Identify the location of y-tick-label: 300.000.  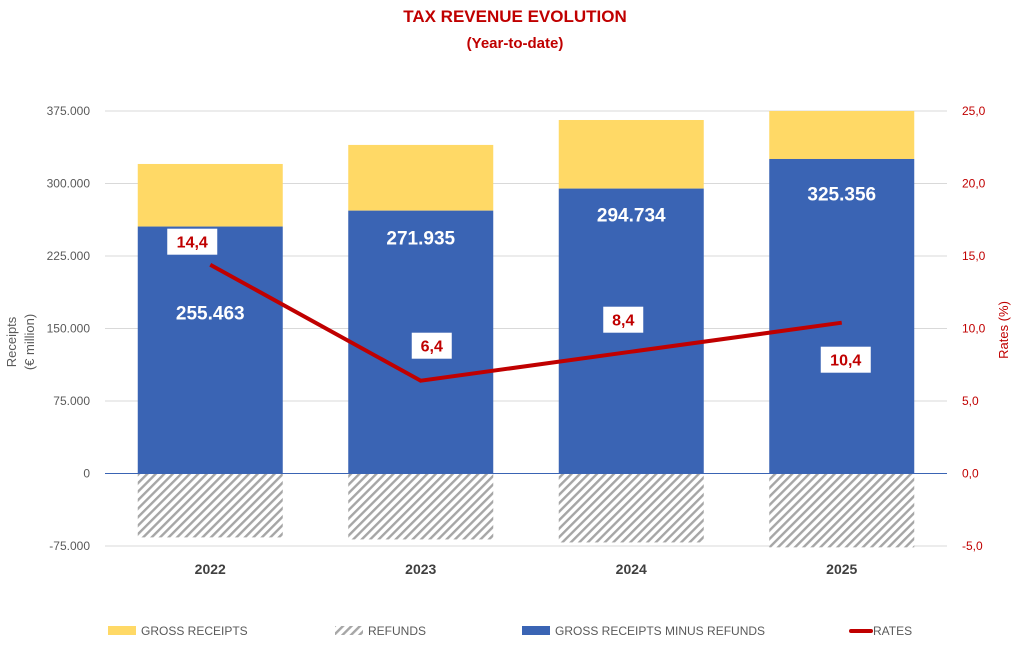
(69, 184).